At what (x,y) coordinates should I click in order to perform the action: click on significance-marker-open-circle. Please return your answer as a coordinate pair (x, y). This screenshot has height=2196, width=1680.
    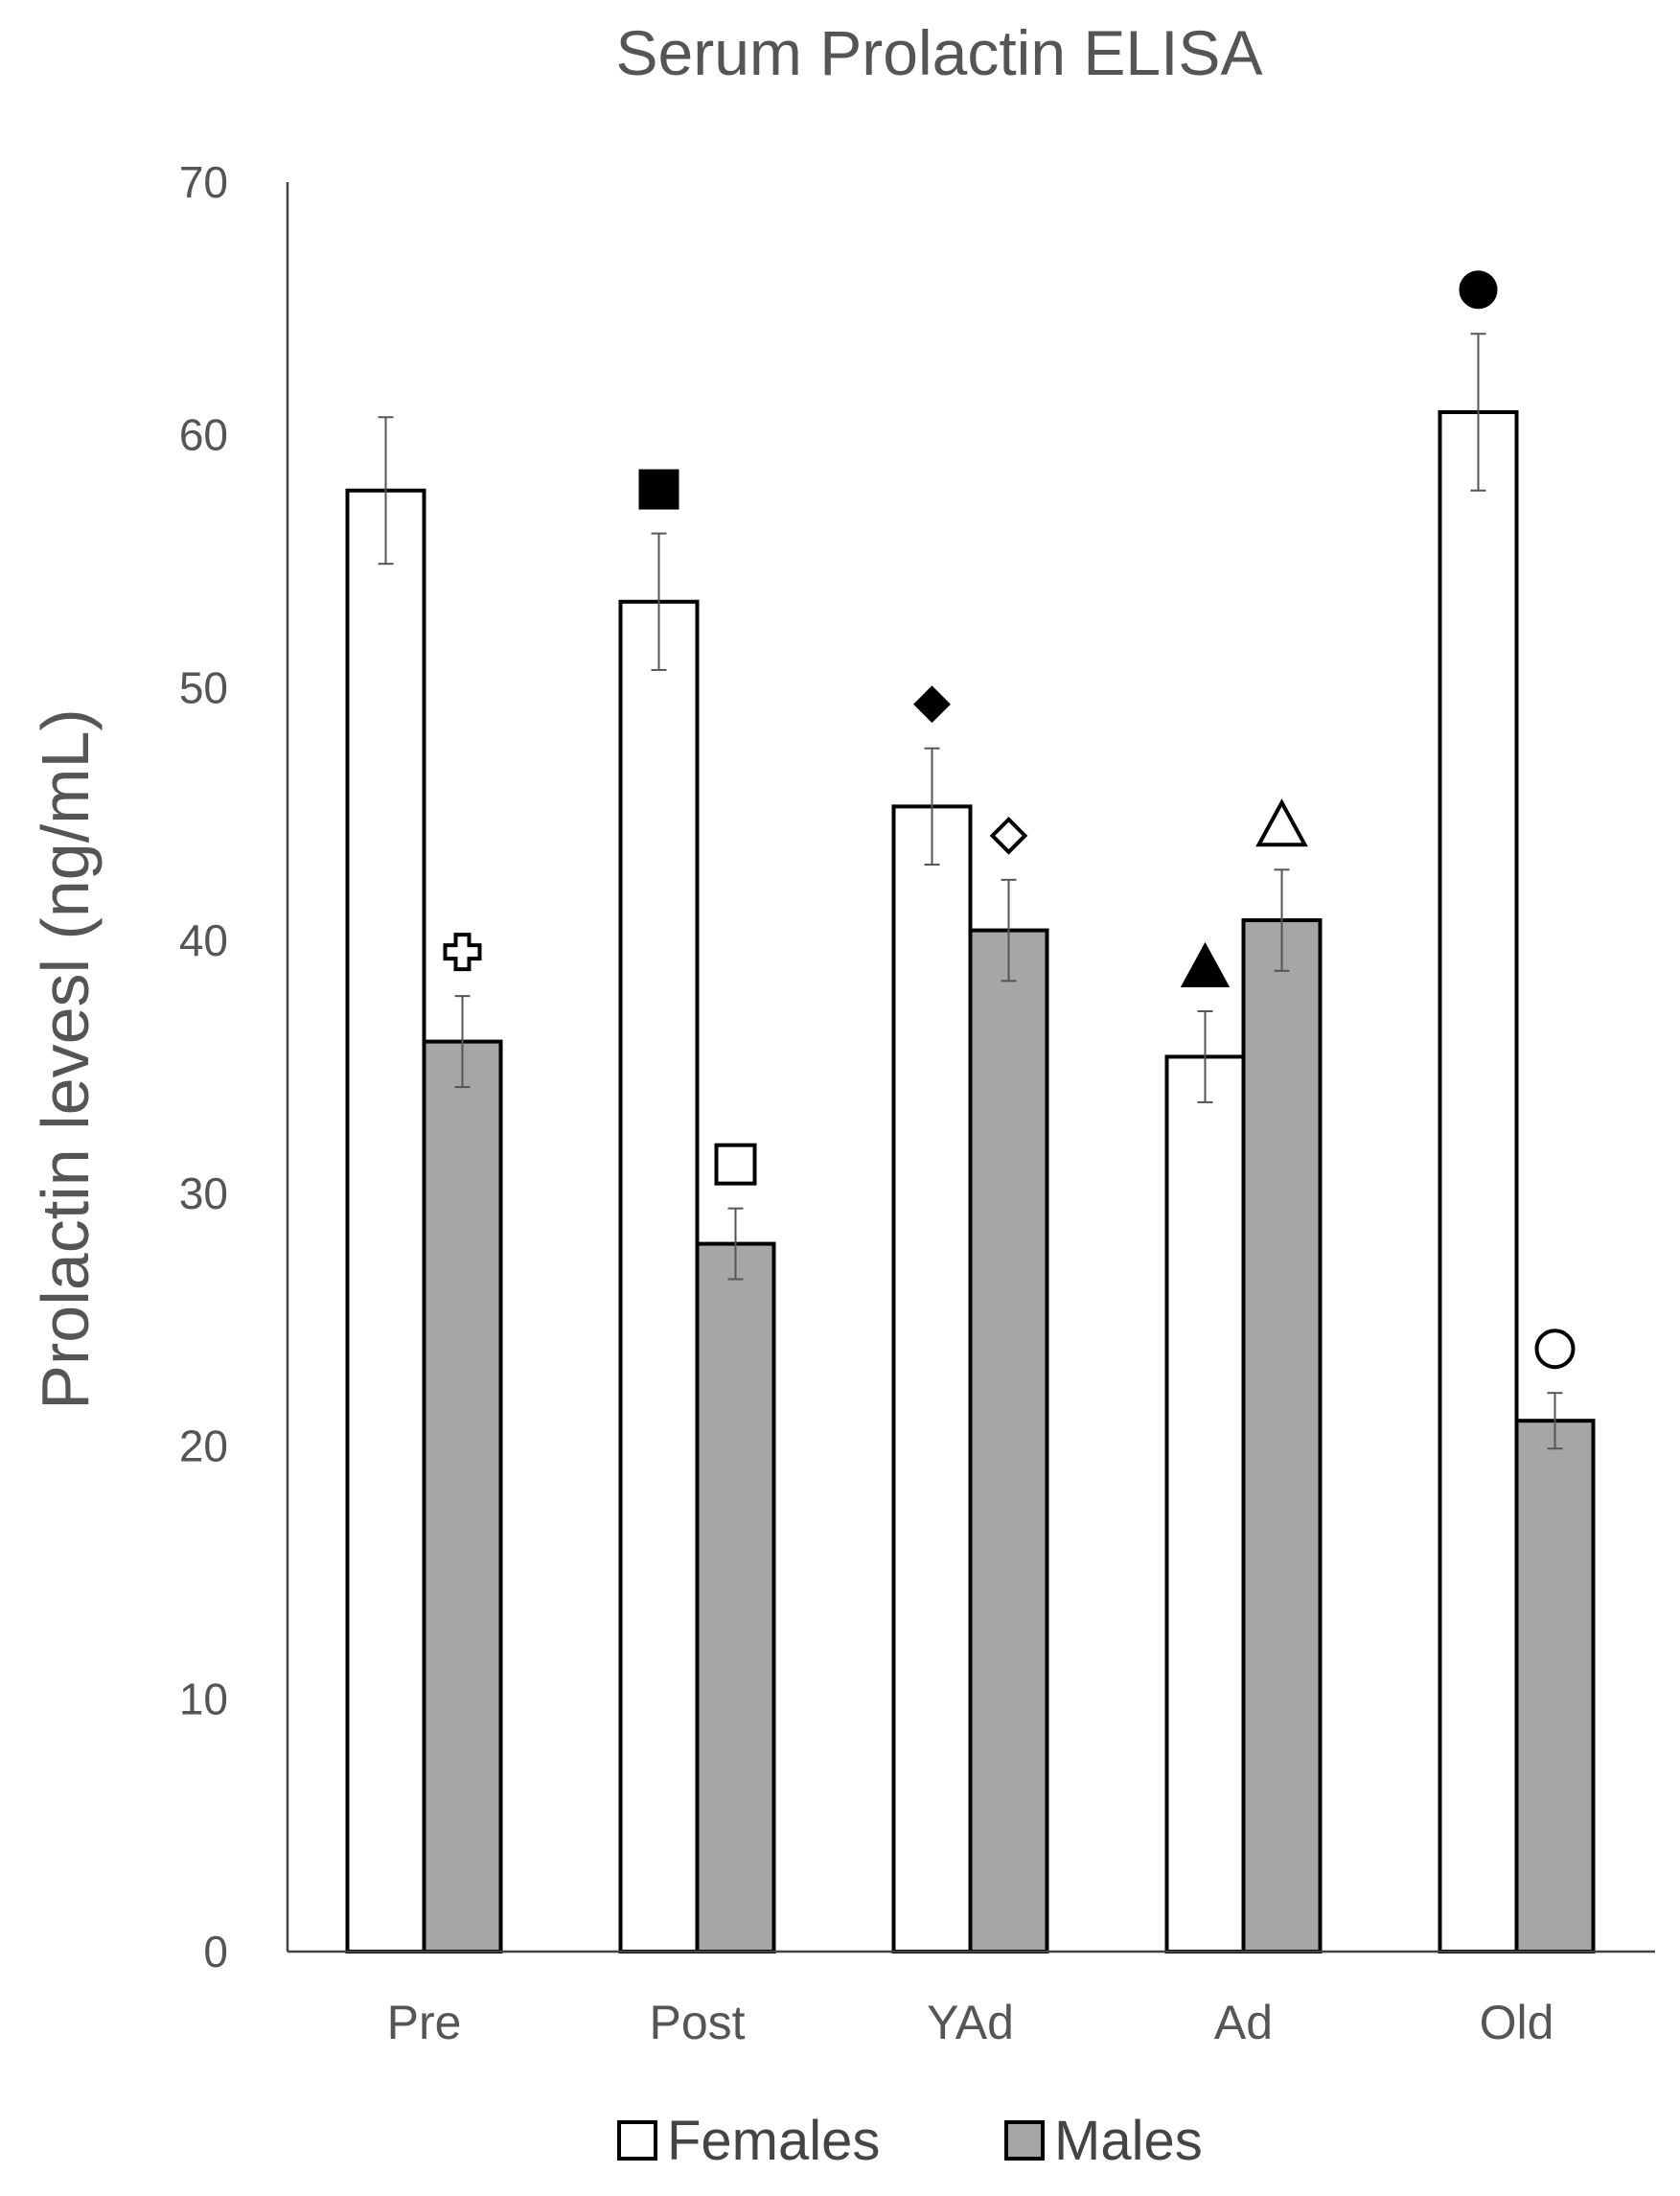
    Looking at the image, I should click on (1555, 1349).